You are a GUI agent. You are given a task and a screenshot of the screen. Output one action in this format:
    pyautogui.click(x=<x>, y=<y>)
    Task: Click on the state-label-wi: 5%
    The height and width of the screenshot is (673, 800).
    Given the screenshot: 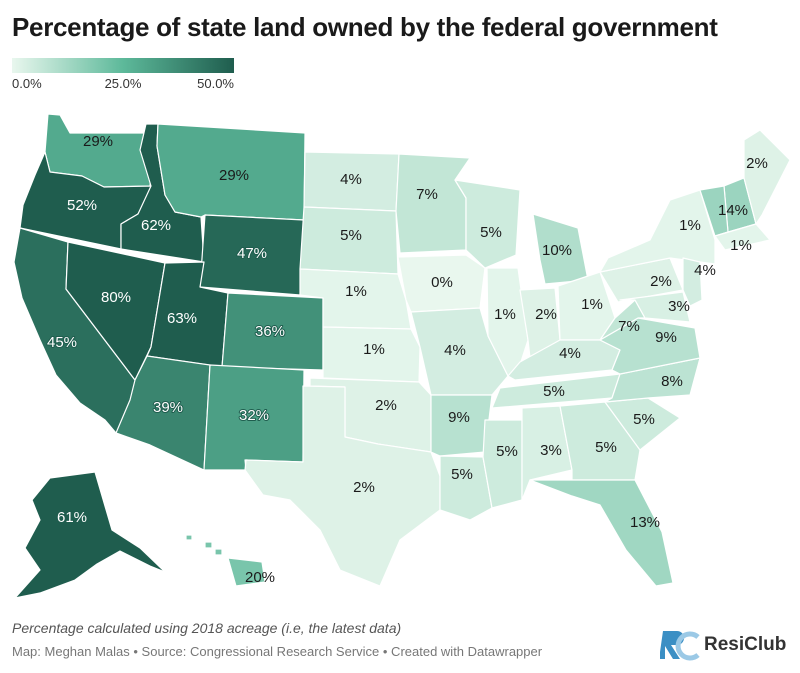 What is the action you would take?
    pyautogui.click(x=491, y=232)
    